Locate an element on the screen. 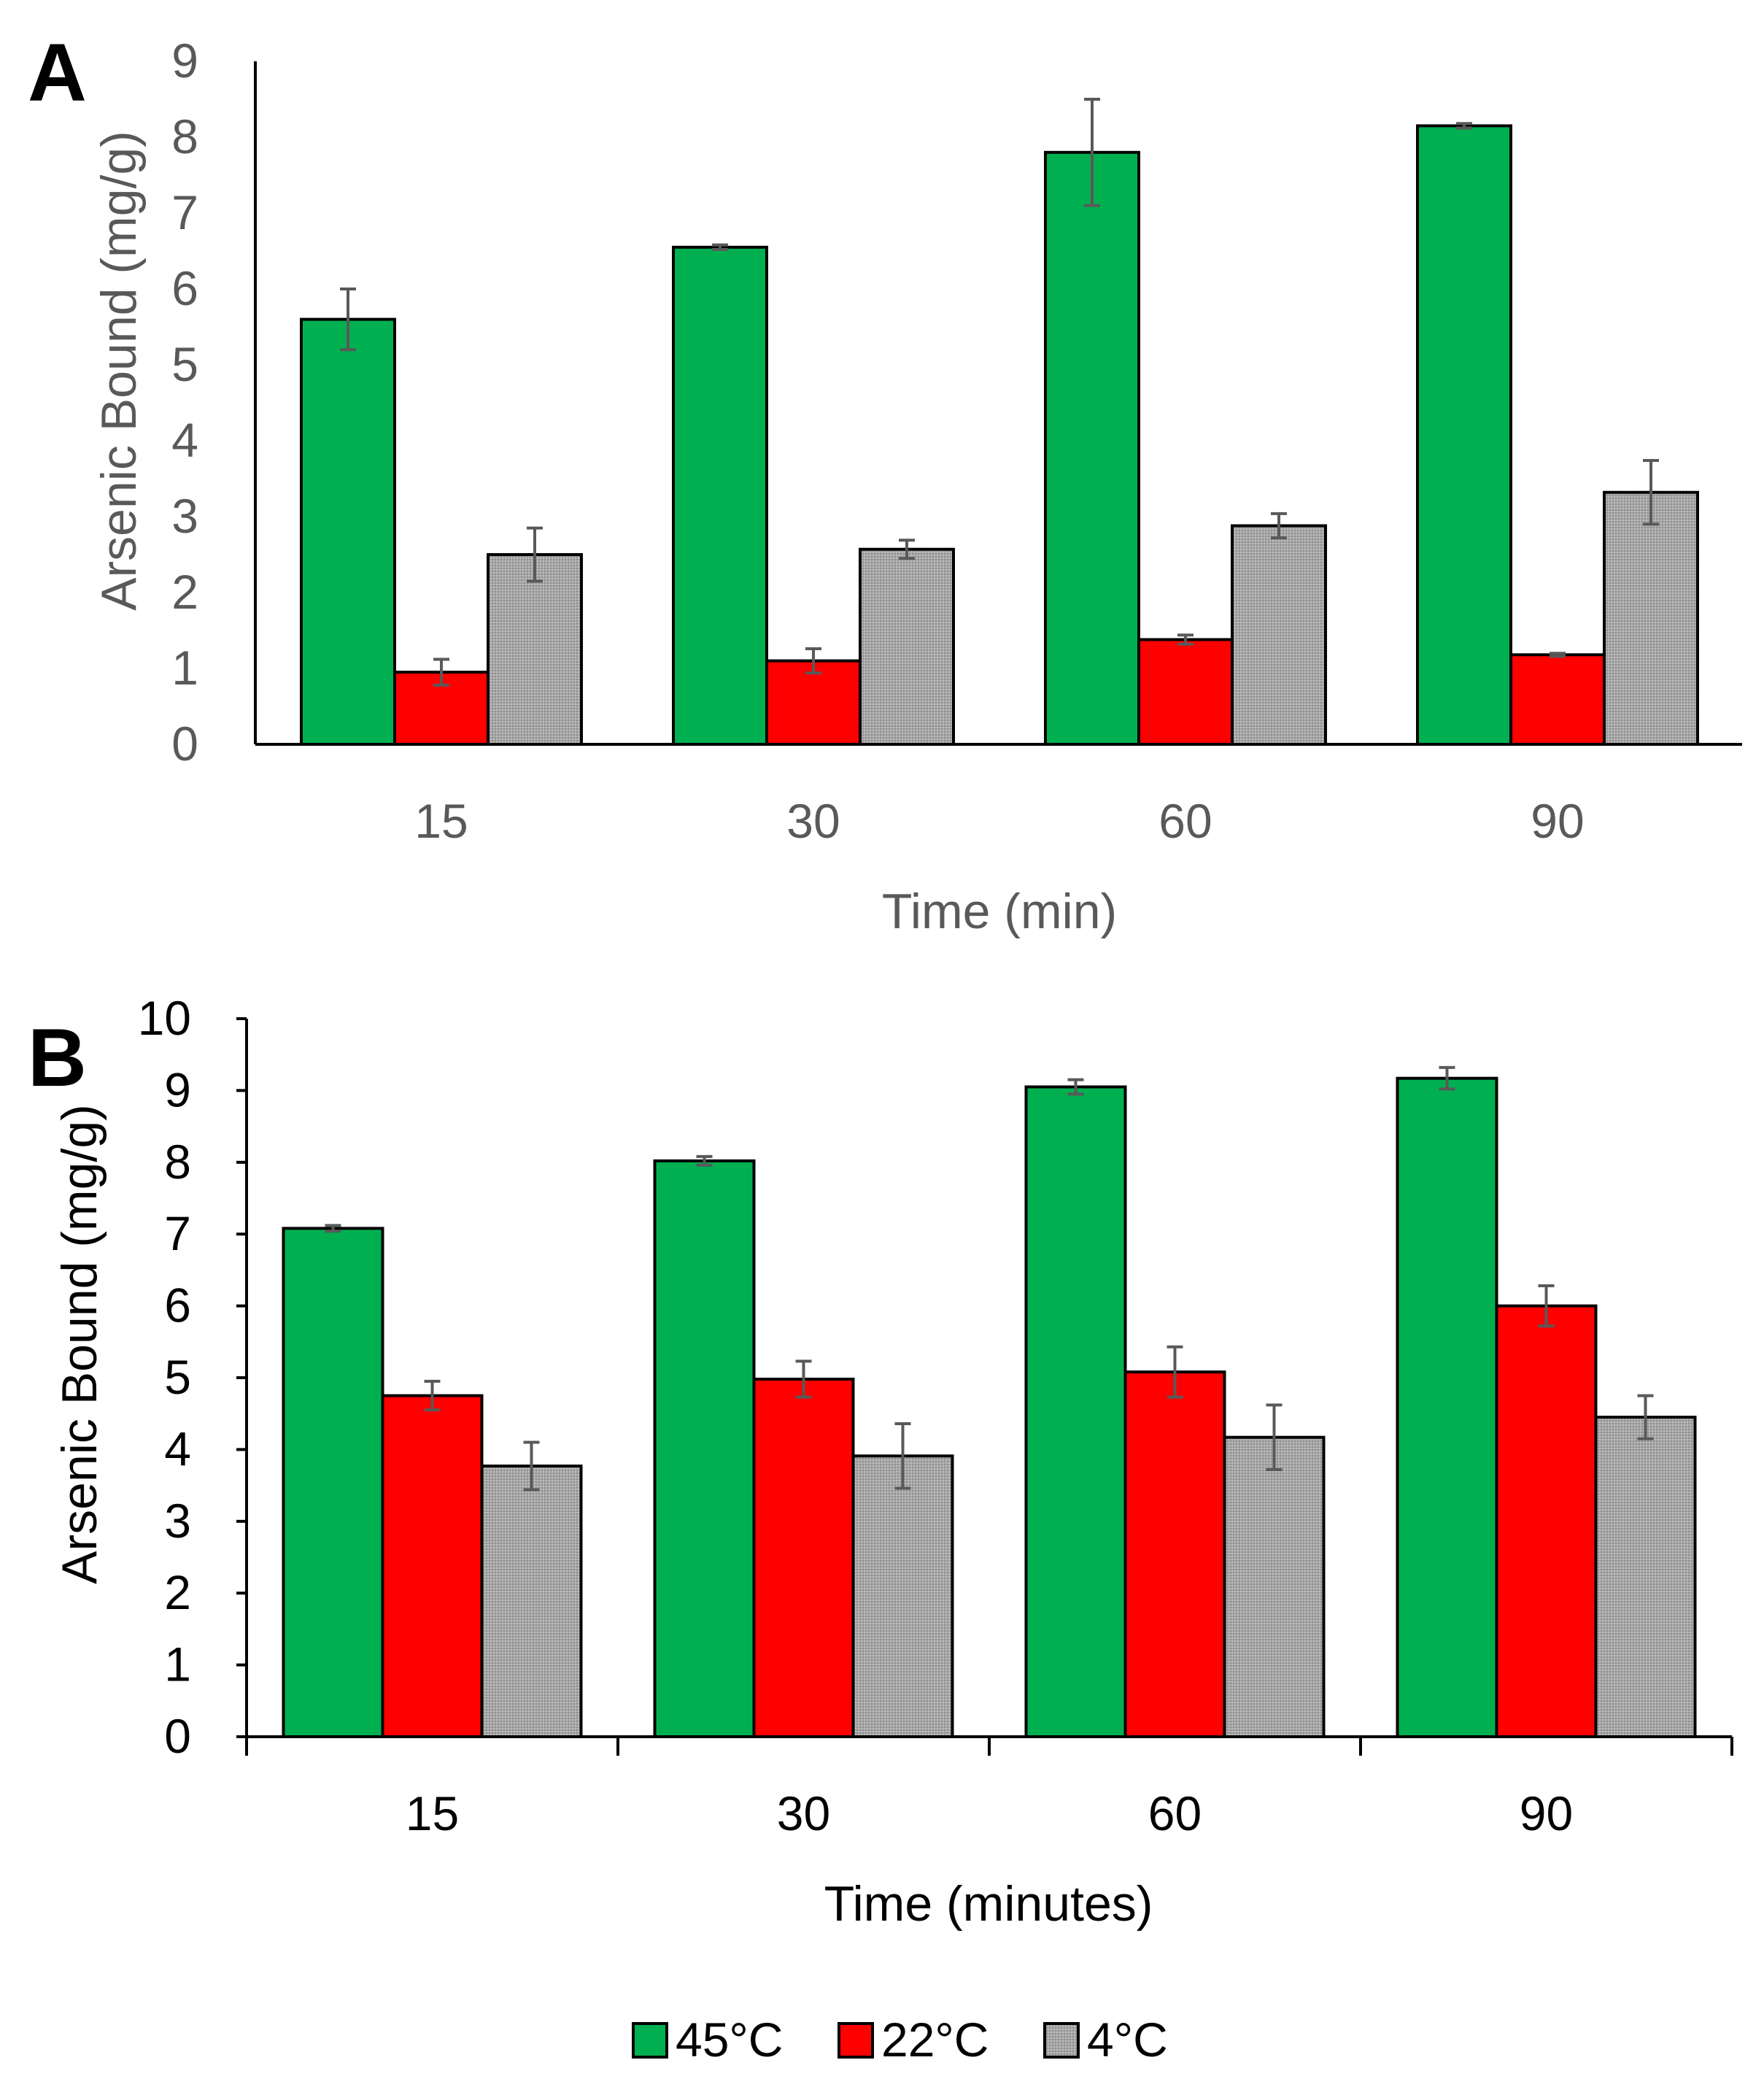  legend-swatch-45c is located at coordinates (650, 2040).